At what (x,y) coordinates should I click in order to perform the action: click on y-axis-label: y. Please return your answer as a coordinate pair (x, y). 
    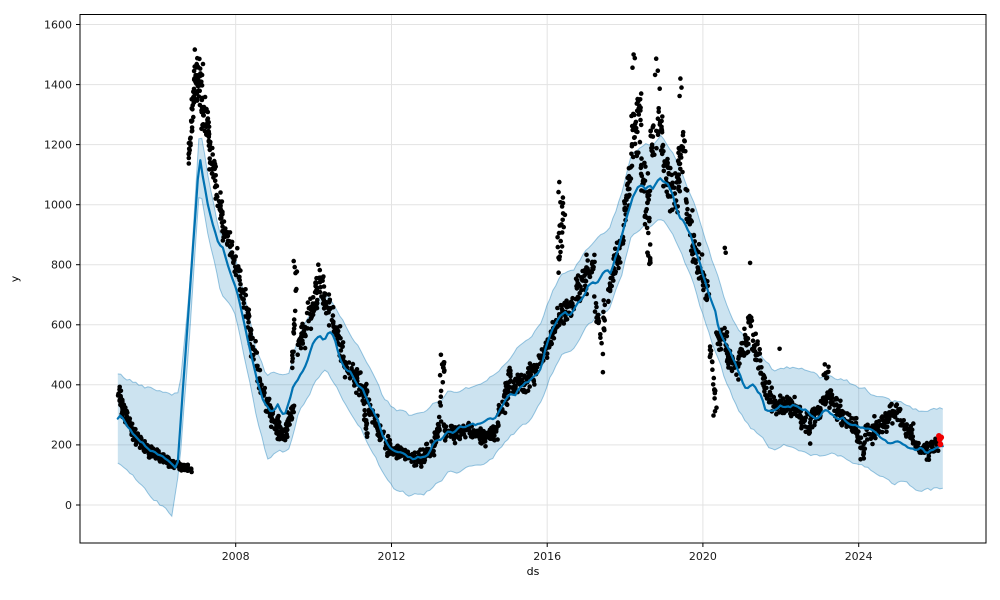
    Looking at the image, I should click on (15, 279).